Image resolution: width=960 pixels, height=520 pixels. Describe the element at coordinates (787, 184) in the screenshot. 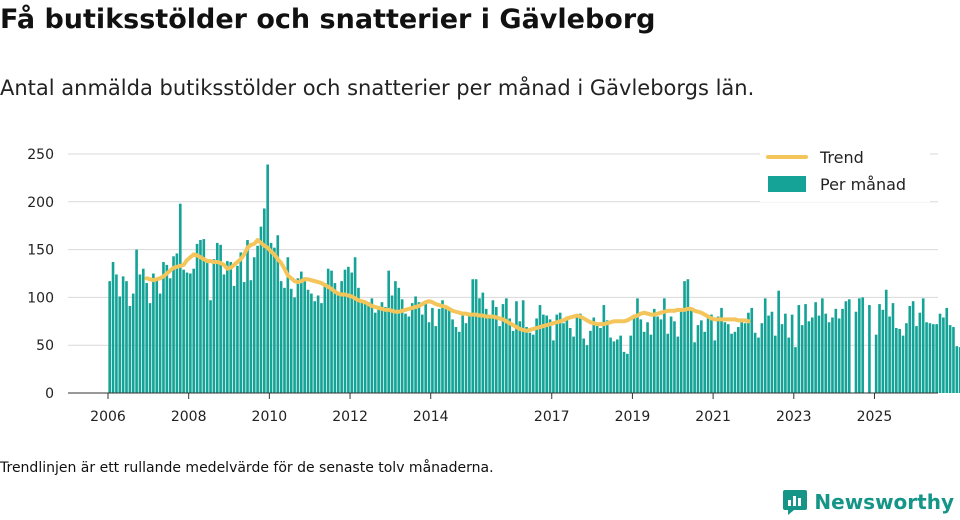

I see `legend-bar-swatch` at that location.